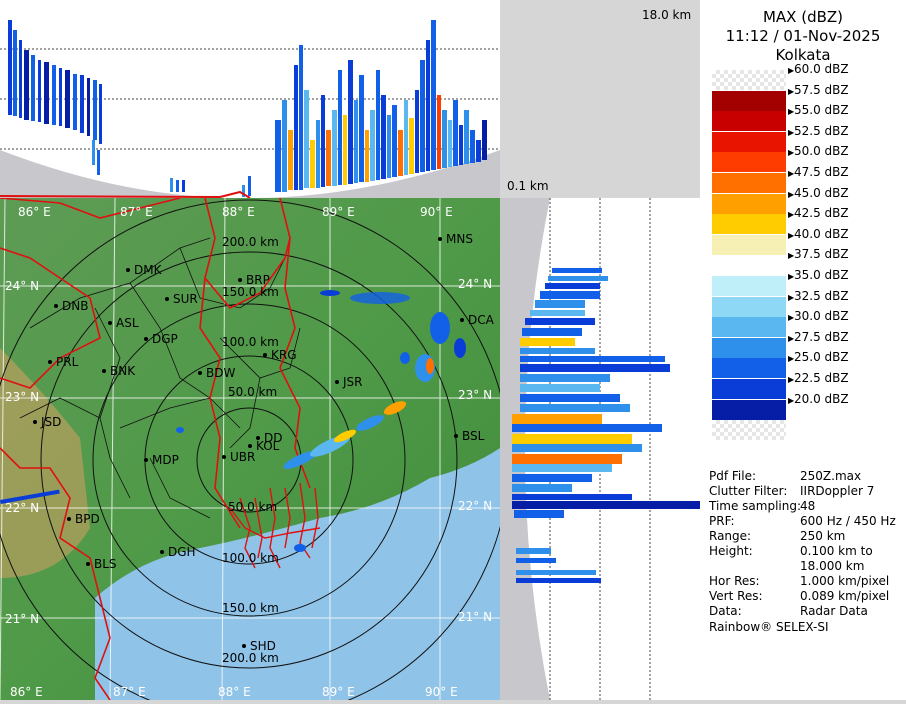  What do you see at coordinates (26, 692) in the screenshot?
I see `lon-label-bottom-86: 86° E` at bounding box center [26, 692].